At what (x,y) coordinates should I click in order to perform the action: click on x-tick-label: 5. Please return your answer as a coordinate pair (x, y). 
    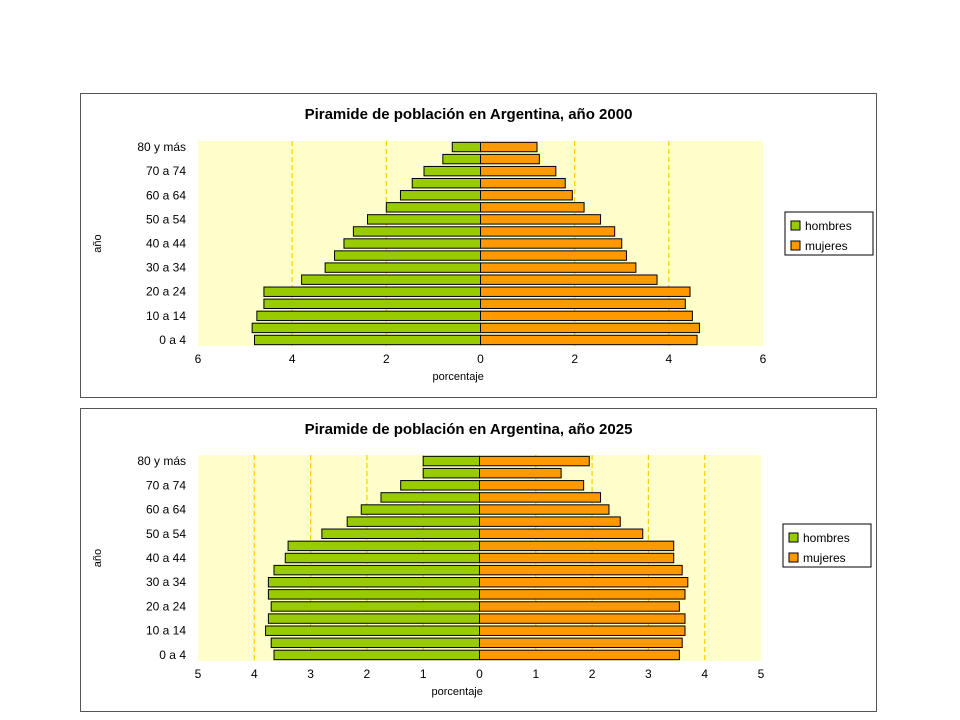
    Looking at the image, I should click on (761, 674).